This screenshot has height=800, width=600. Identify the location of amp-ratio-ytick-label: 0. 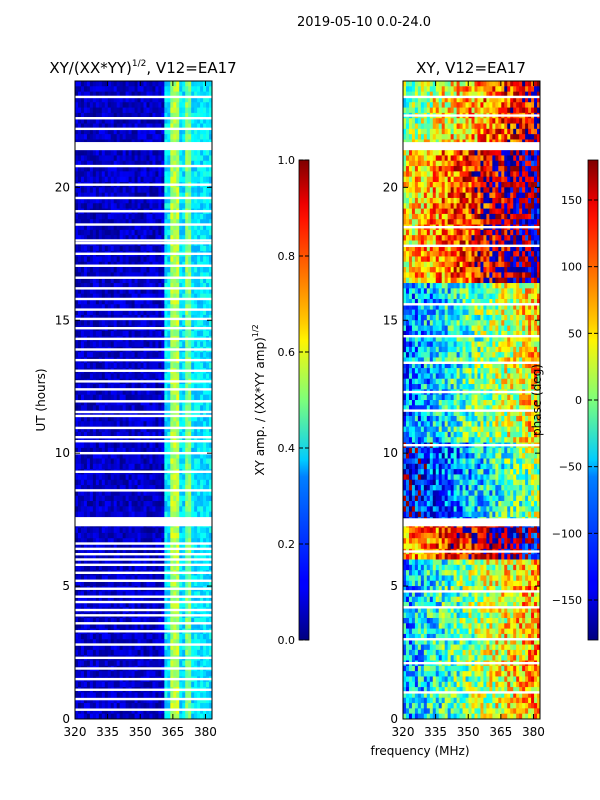
(66, 719).